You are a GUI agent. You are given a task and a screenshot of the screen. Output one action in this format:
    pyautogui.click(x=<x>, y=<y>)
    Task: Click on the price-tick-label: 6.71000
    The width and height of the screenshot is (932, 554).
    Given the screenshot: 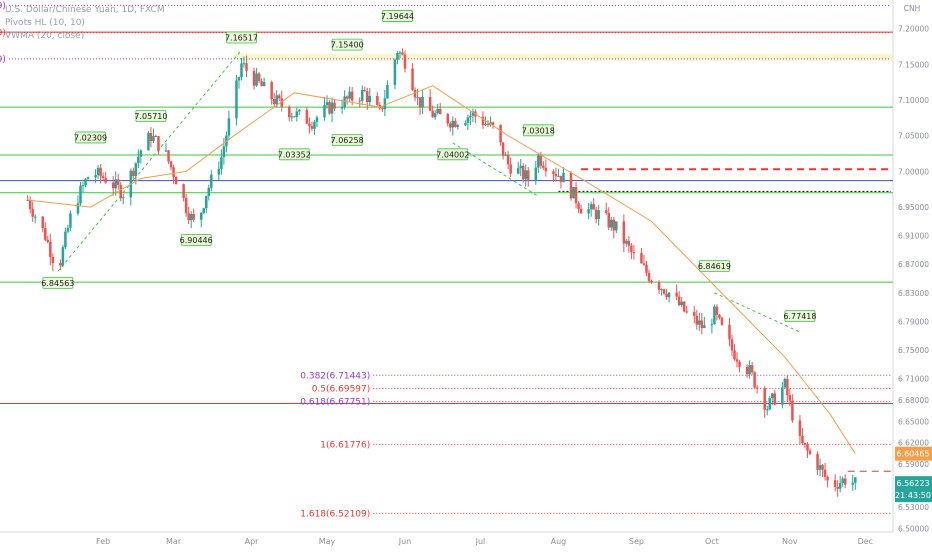 What is the action you would take?
    pyautogui.click(x=913, y=378)
    